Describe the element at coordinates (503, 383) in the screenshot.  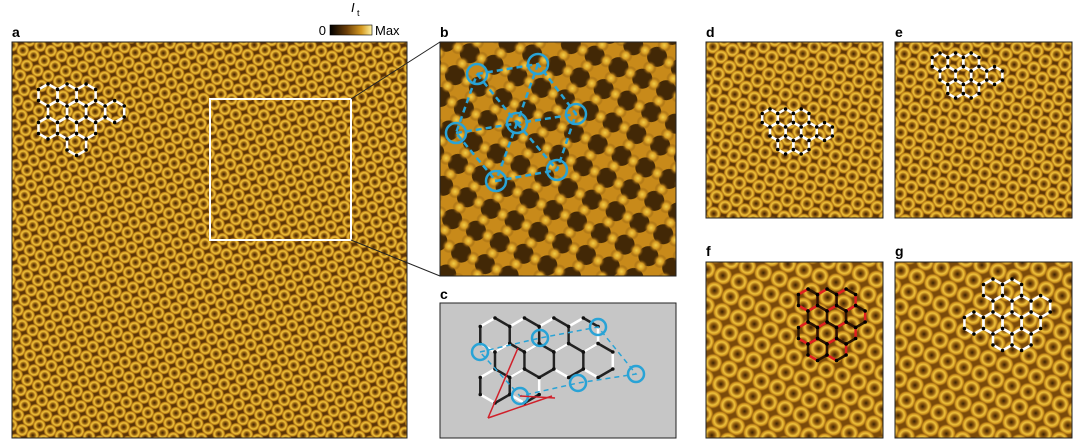
I see `lattice-vector` at that location.